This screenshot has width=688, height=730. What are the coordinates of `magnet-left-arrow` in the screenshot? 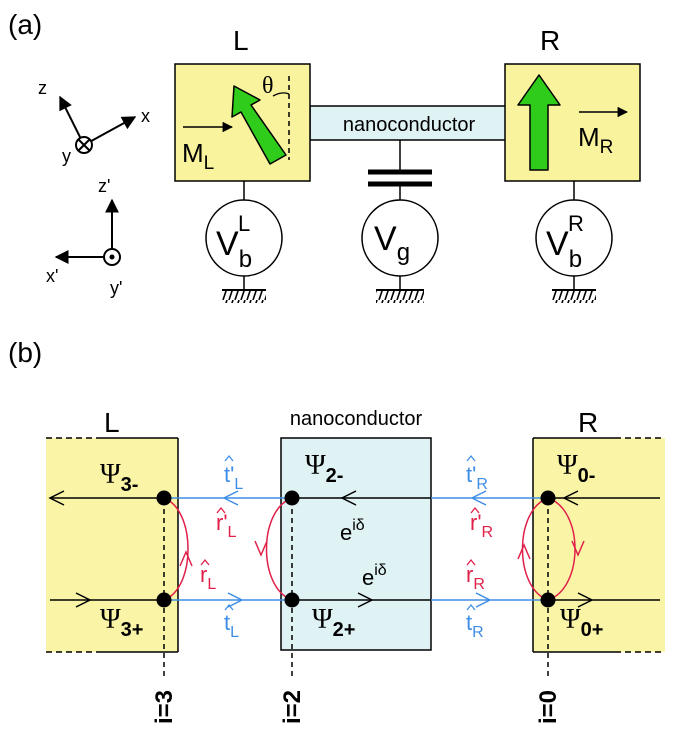 It's located at (259, 125).